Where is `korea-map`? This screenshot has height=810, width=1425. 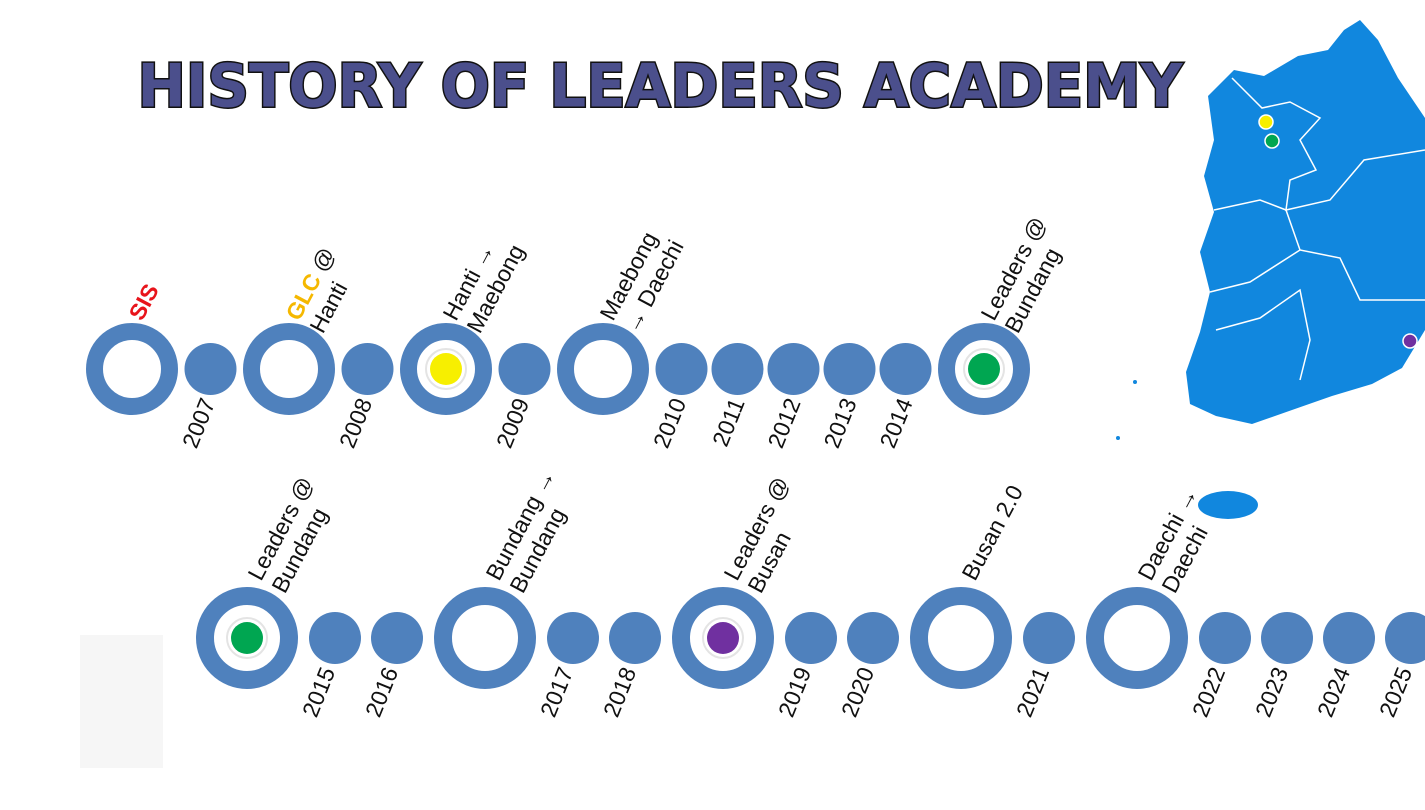 korea-map is located at coordinates (1270, 269).